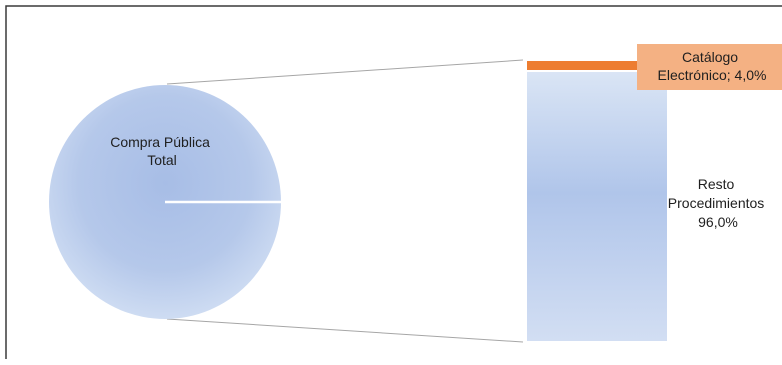 This screenshot has width=782, height=365. What do you see at coordinates (716, 184) in the screenshot?
I see `resto-label-line: Resto` at bounding box center [716, 184].